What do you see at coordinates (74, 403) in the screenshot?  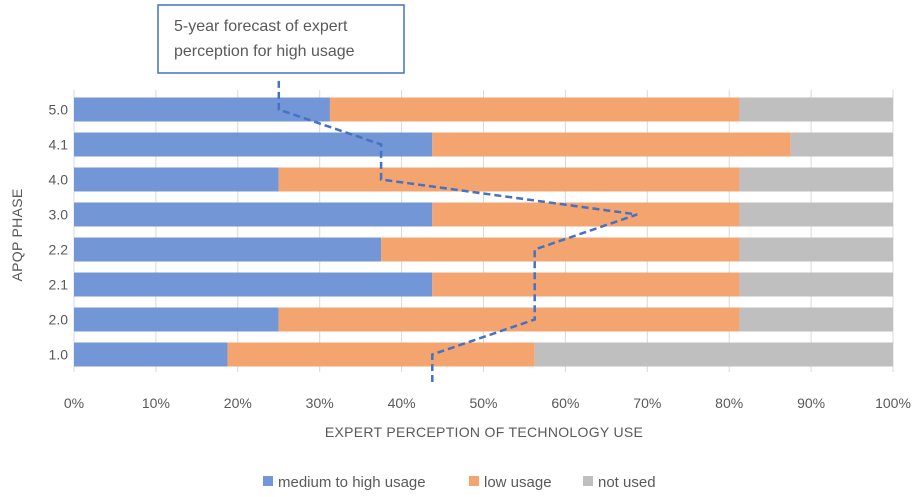 I see `x-tick-label: 0%` at bounding box center [74, 403].